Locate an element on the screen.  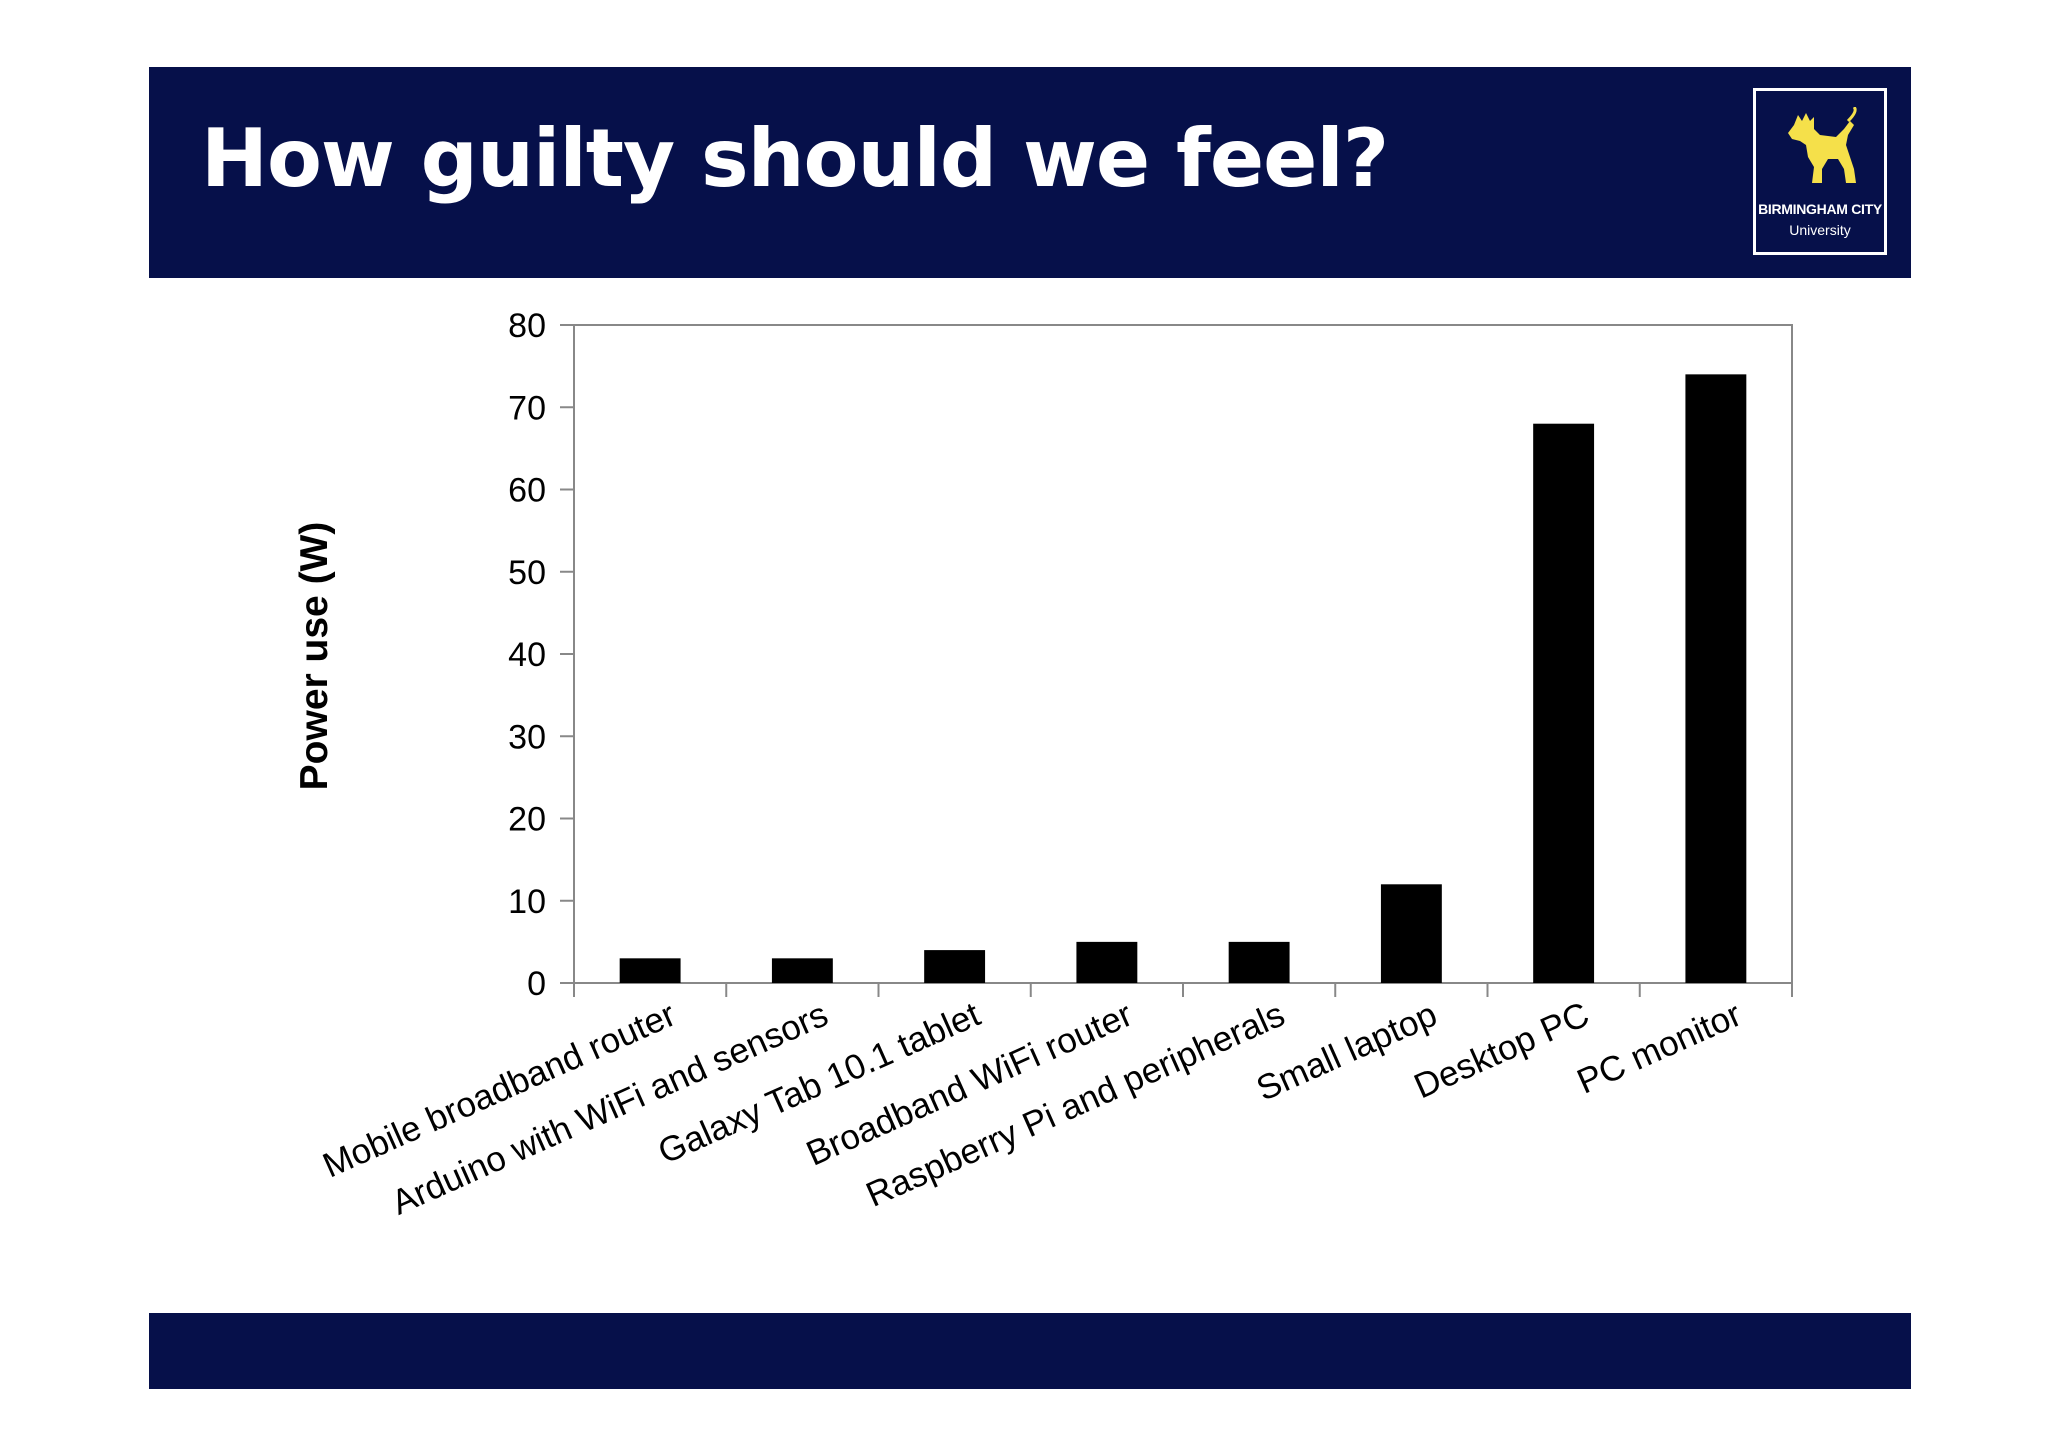
x-tick-label: PC monitor is located at coordinates (1659, 1048).